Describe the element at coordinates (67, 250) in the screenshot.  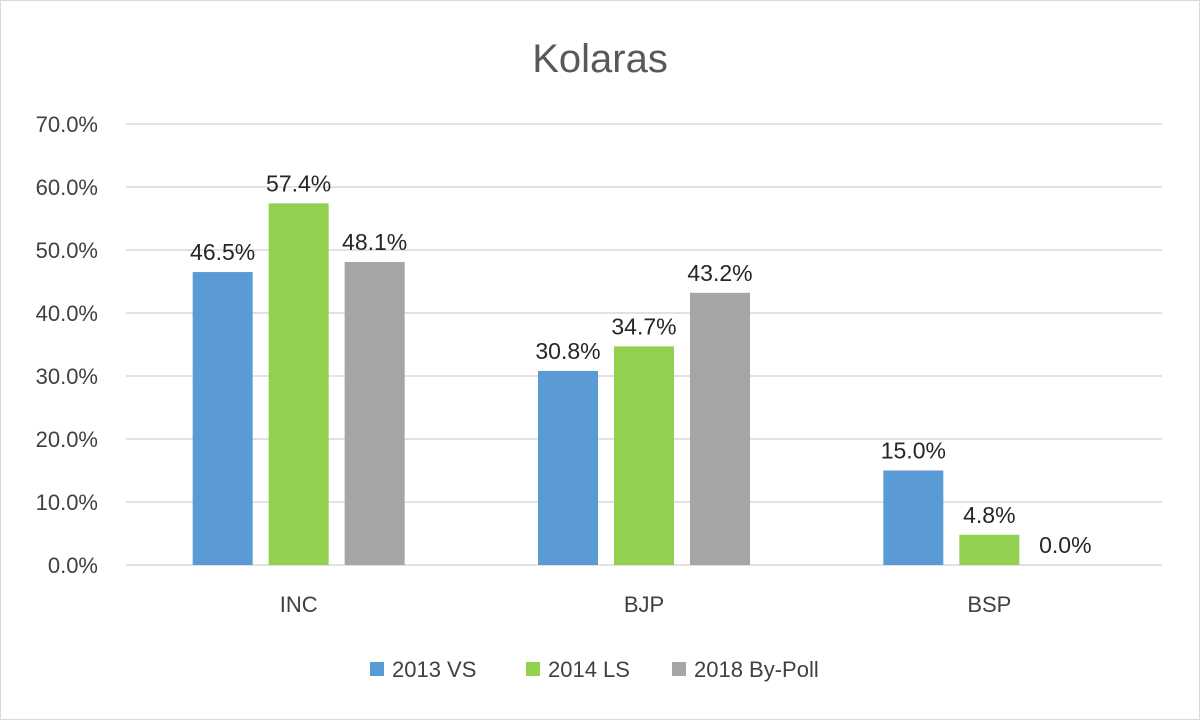
I see `y-tick-label: 50.0%` at that location.